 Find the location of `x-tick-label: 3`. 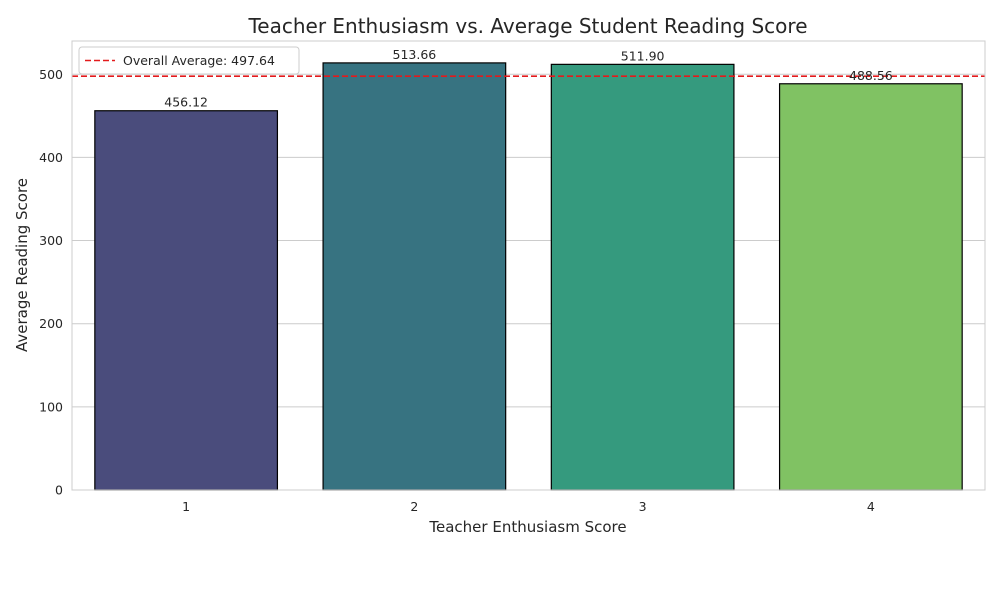

x-tick-label: 3 is located at coordinates (643, 506).